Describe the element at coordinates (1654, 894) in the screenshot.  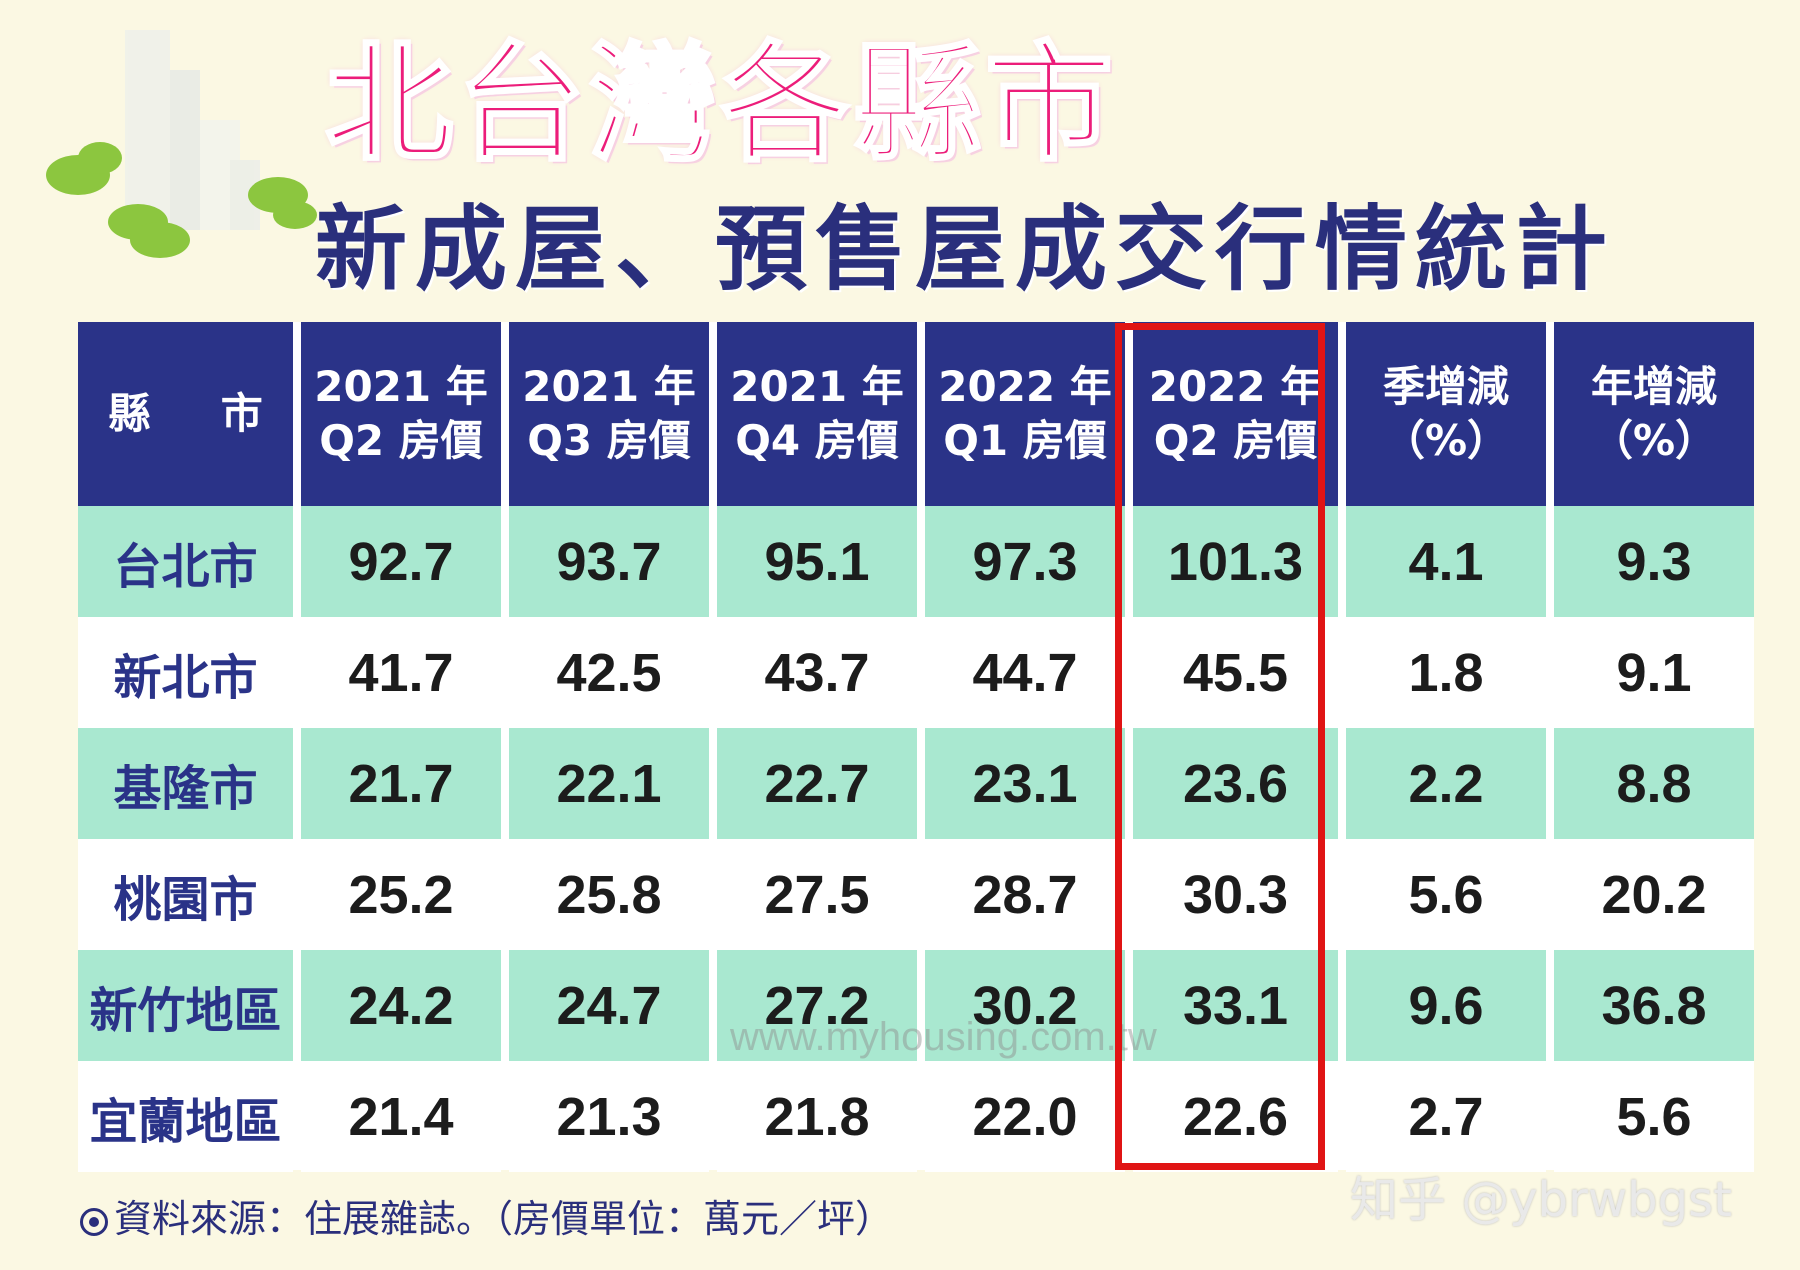
I see `value-cell: 20.2` at that location.